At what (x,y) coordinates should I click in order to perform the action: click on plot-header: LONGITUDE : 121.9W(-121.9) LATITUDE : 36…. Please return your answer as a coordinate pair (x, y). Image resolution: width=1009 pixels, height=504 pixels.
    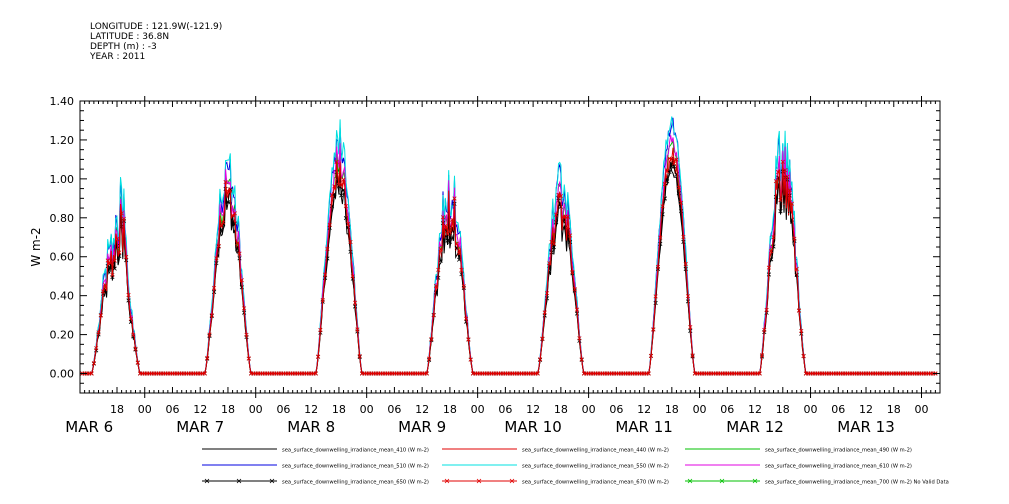
    Looking at the image, I should click on (156, 42).